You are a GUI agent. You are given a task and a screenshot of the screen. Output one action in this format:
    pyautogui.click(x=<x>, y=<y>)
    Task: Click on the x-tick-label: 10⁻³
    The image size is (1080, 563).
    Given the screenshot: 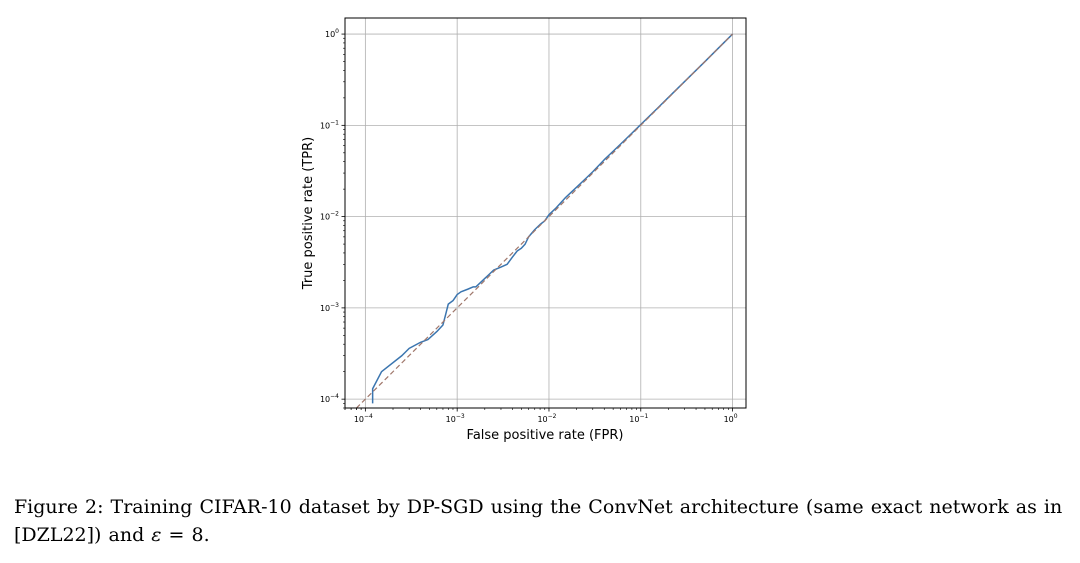 What is the action you would take?
    pyautogui.click(x=455, y=418)
    